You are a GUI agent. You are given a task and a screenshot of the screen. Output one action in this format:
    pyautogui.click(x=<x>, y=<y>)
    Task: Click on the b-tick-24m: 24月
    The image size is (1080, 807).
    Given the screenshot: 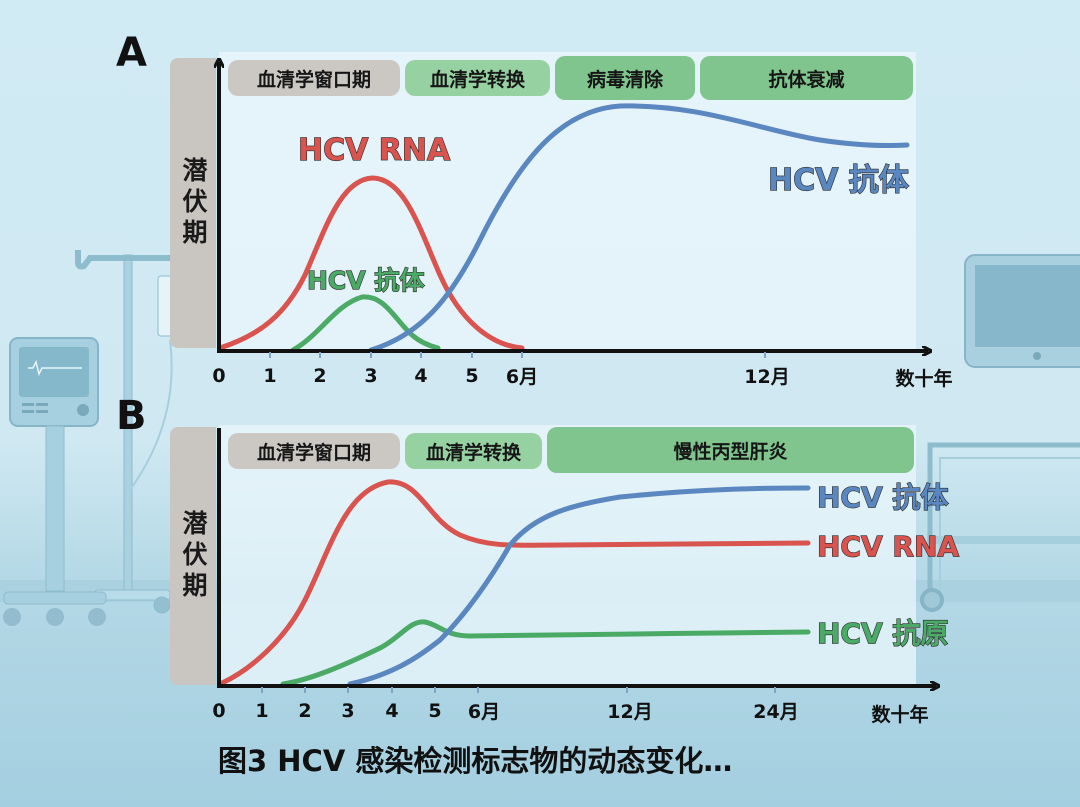 What is the action you would take?
    pyautogui.click(x=776, y=712)
    